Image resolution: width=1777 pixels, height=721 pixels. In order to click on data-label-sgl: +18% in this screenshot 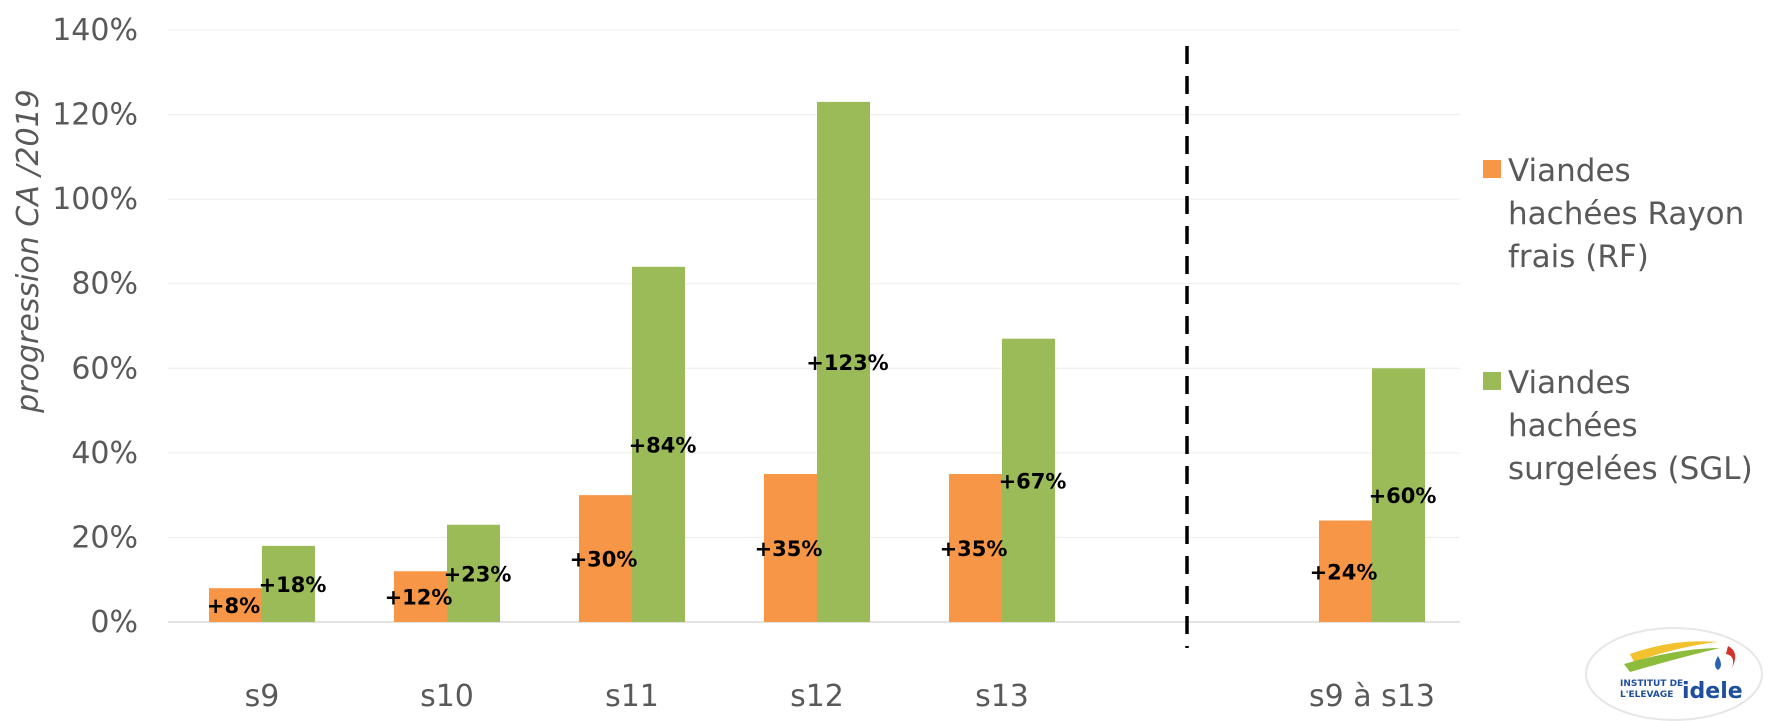, I will do `click(293, 585)`.